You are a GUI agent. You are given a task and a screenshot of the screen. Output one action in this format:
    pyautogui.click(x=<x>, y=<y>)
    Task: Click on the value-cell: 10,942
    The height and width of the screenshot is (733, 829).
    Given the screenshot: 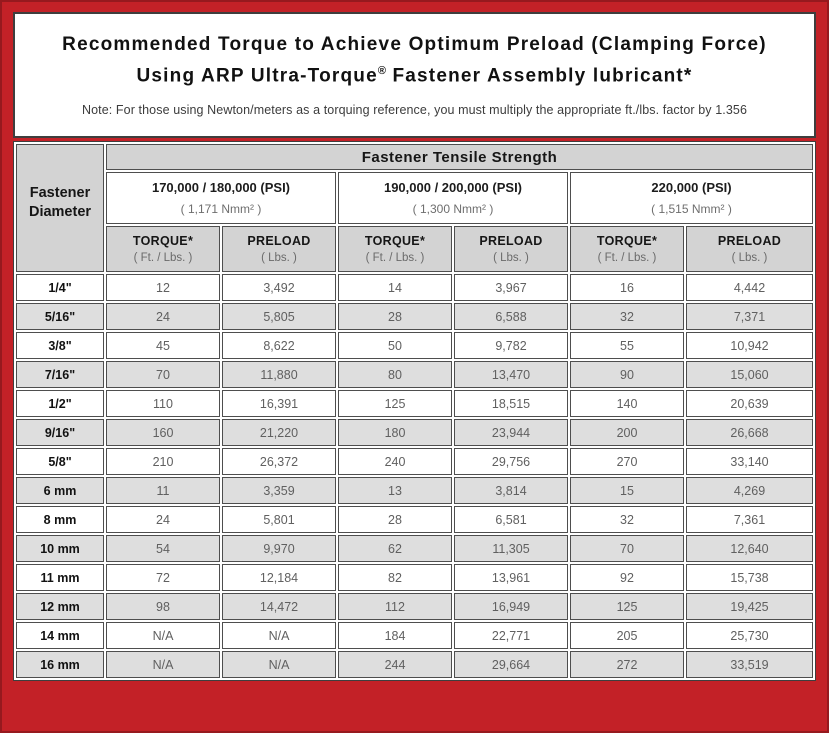 What is the action you would take?
    pyautogui.click(x=749, y=345)
    